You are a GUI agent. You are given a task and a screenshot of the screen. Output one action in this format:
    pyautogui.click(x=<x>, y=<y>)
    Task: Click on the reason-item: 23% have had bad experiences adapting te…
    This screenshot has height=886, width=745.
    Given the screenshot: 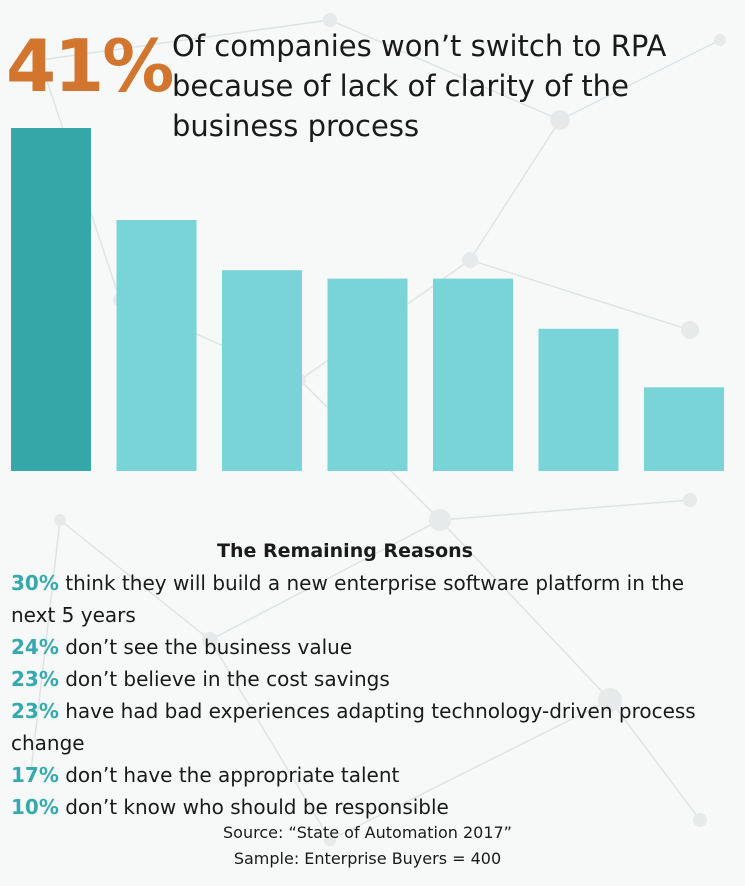 What is the action you would take?
    pyautogui.click(x=371, y=727)
    